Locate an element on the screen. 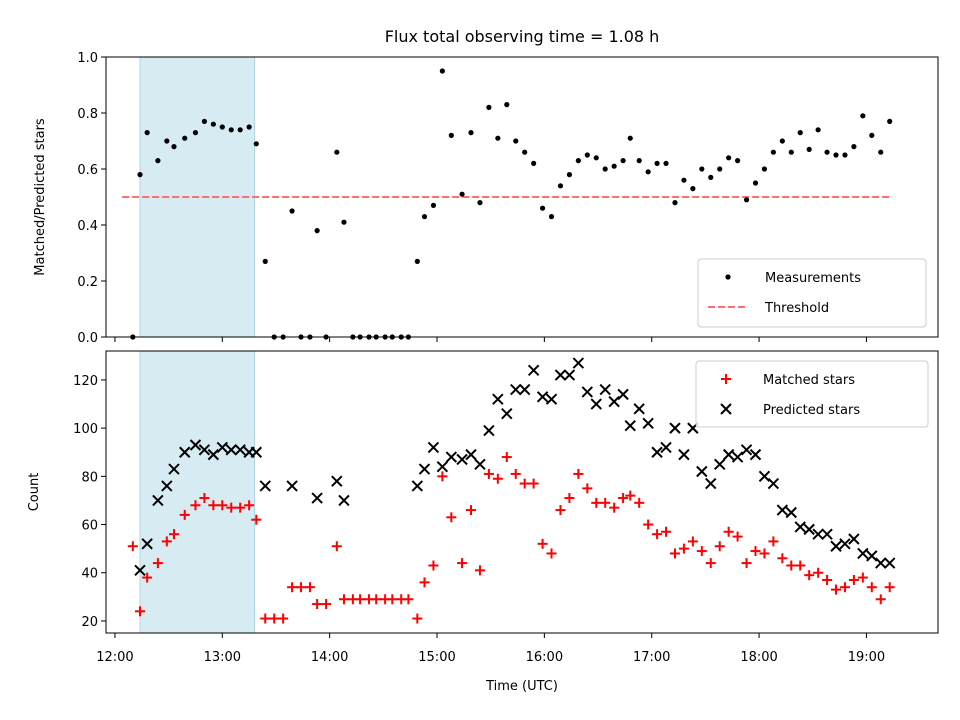 This screenshot has width=960, height=720. bottom-x-ticks: 12:00 13:00 14:00 15:00 16:00 17:00 18:00 19:00 is located at coordinates (490, 649).